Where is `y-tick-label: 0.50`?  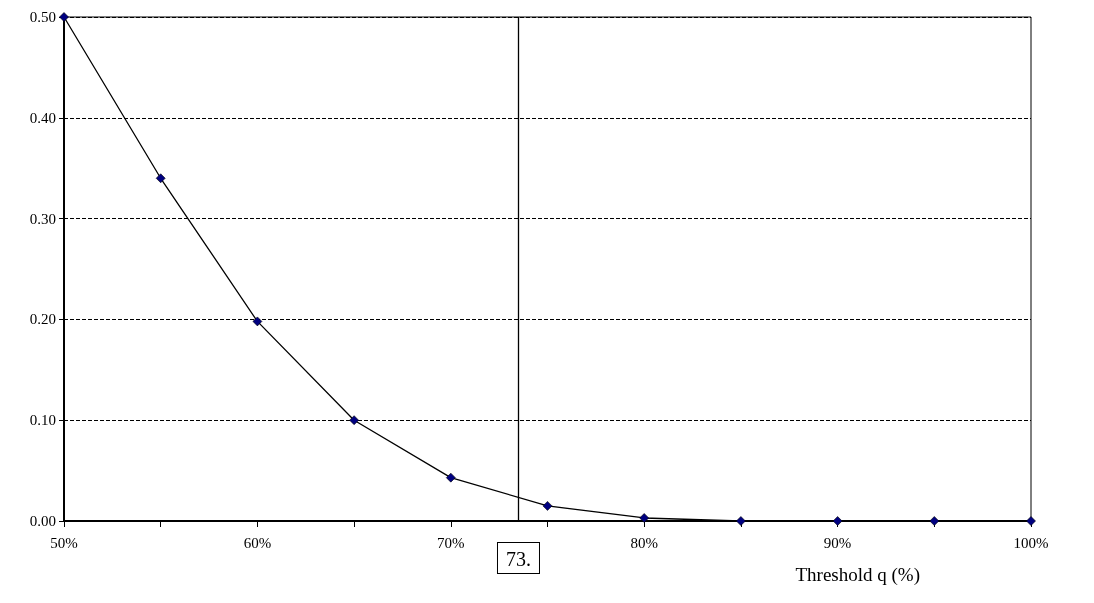
y-tick-label: 0.50 is located at coordinates (42, 17).